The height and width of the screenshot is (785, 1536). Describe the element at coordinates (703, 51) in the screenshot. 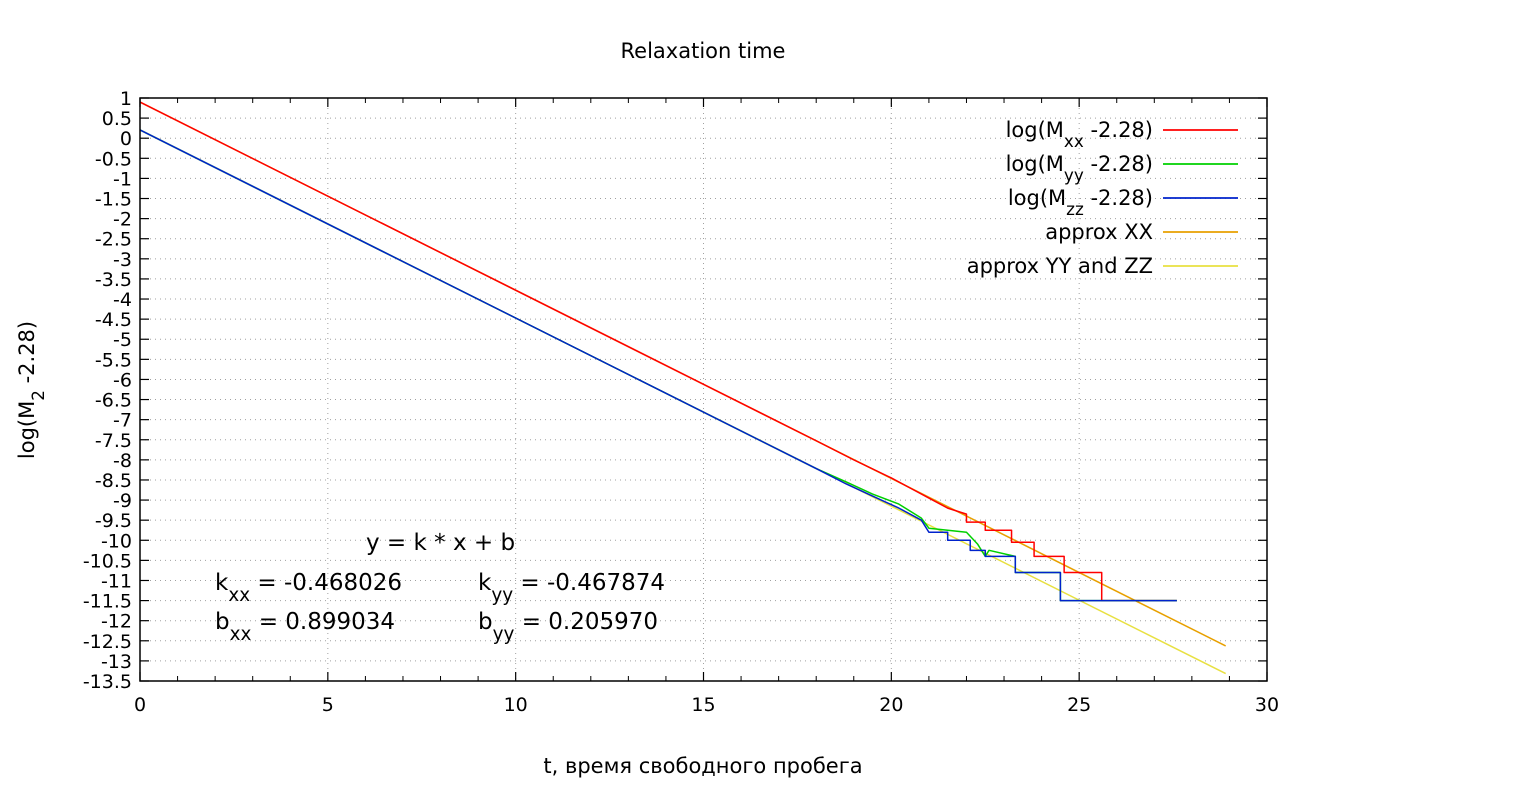

I see `chart-title: Relaxation time` at that location.